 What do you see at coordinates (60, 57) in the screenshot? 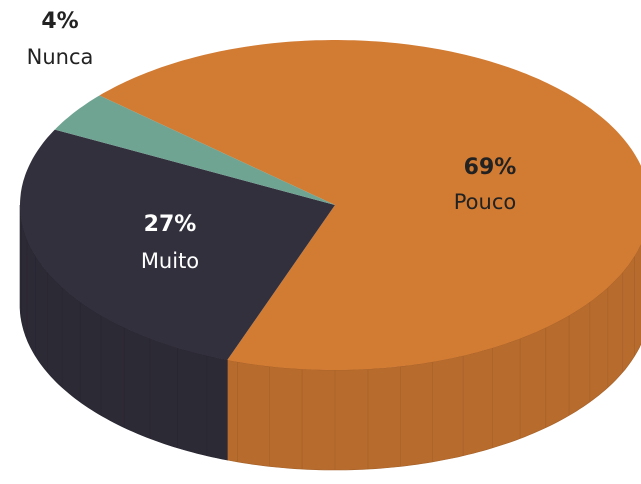
I see `category-label: Nunca` at bounding box center [60, 57].